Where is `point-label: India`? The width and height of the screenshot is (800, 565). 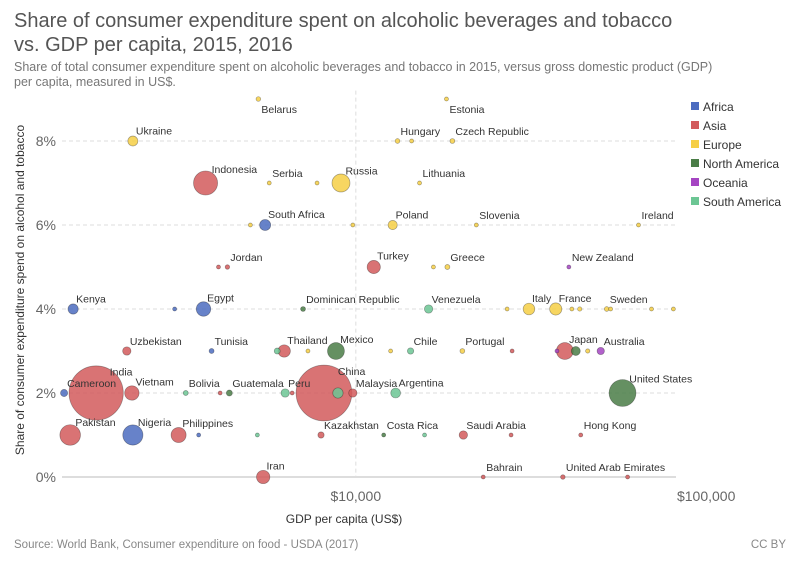 point-label: India is located at coordinates (121, 372).